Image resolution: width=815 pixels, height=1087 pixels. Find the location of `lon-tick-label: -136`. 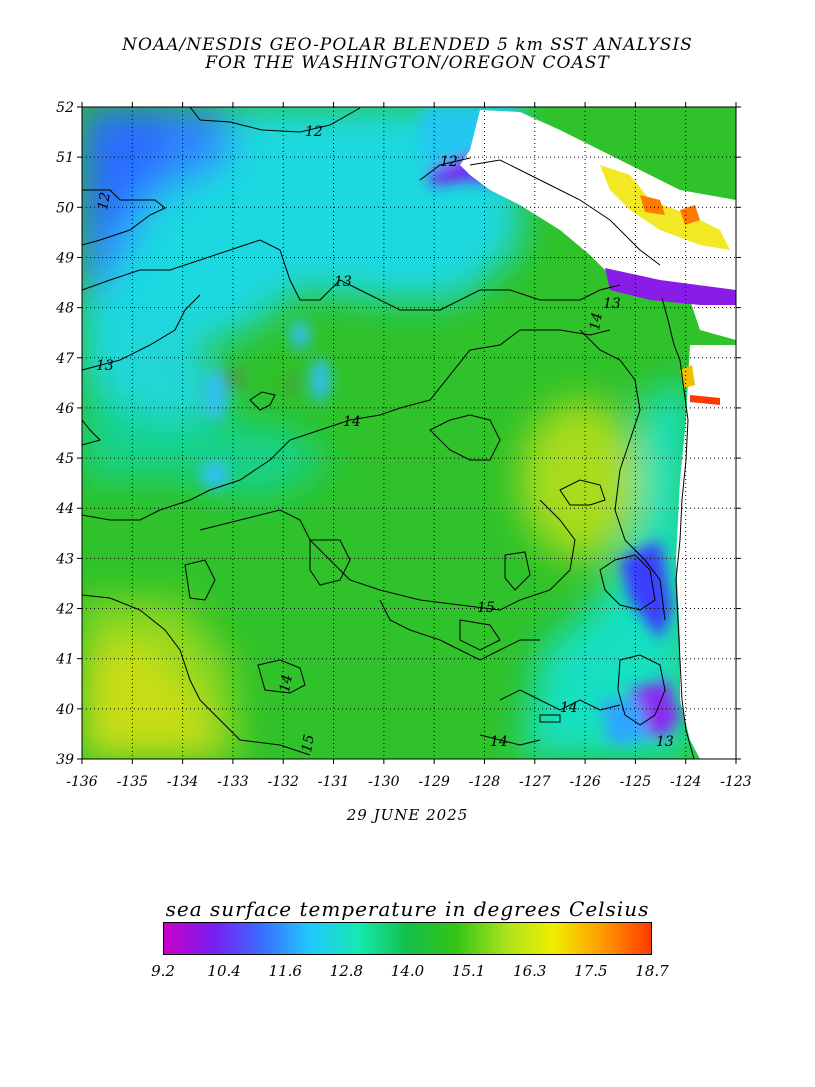

lon-tick-label: -136 is located at coordinates (82, 782).